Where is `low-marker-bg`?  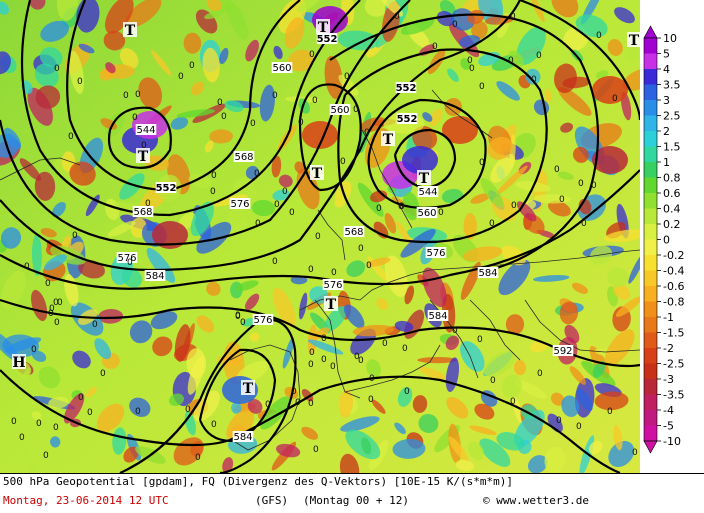 low-marker-bg is located at coordinates (317, 172).